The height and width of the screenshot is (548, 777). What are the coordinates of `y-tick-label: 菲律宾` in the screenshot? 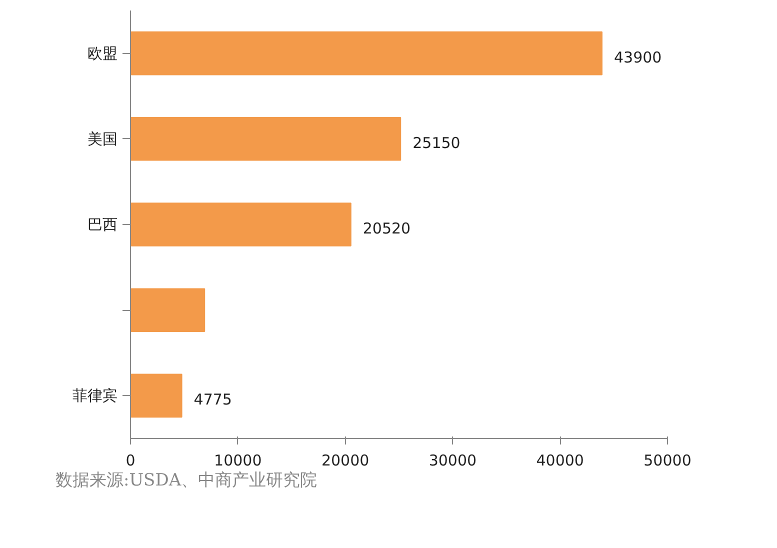 It's located at (95, 395).